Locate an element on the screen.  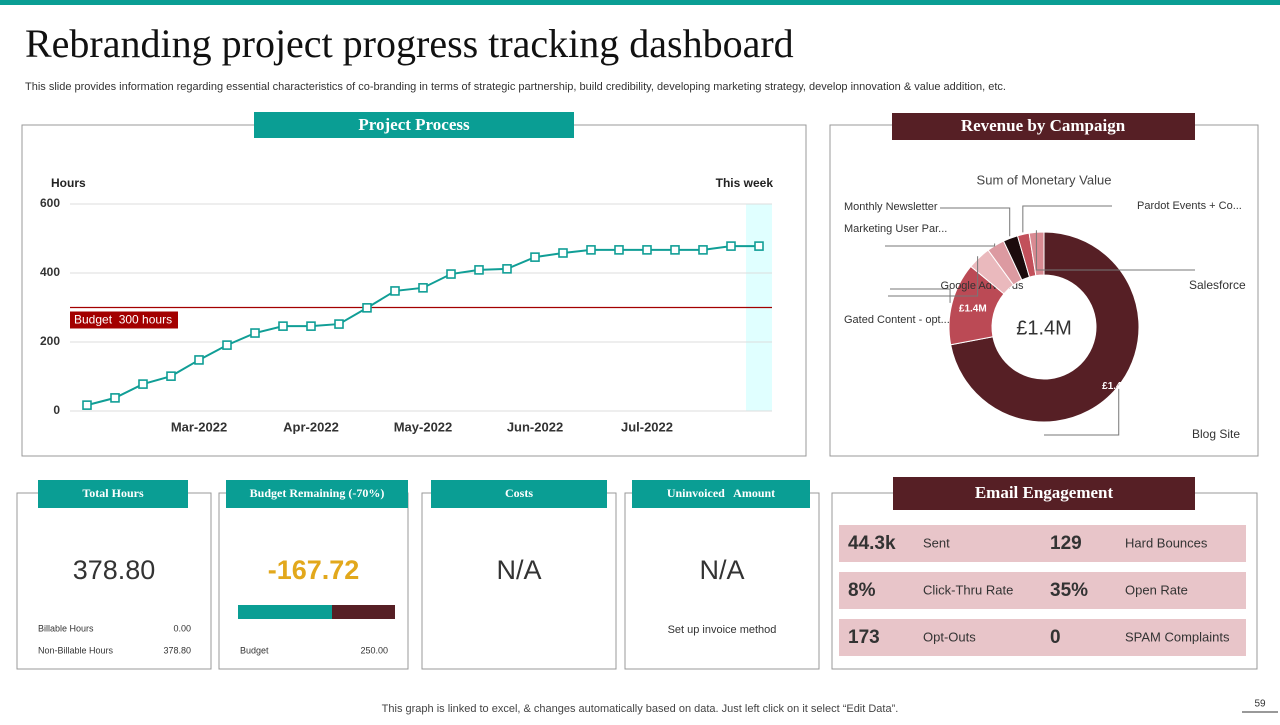
kpi-row-value: 0.00 is located at coordinates (182, 628).